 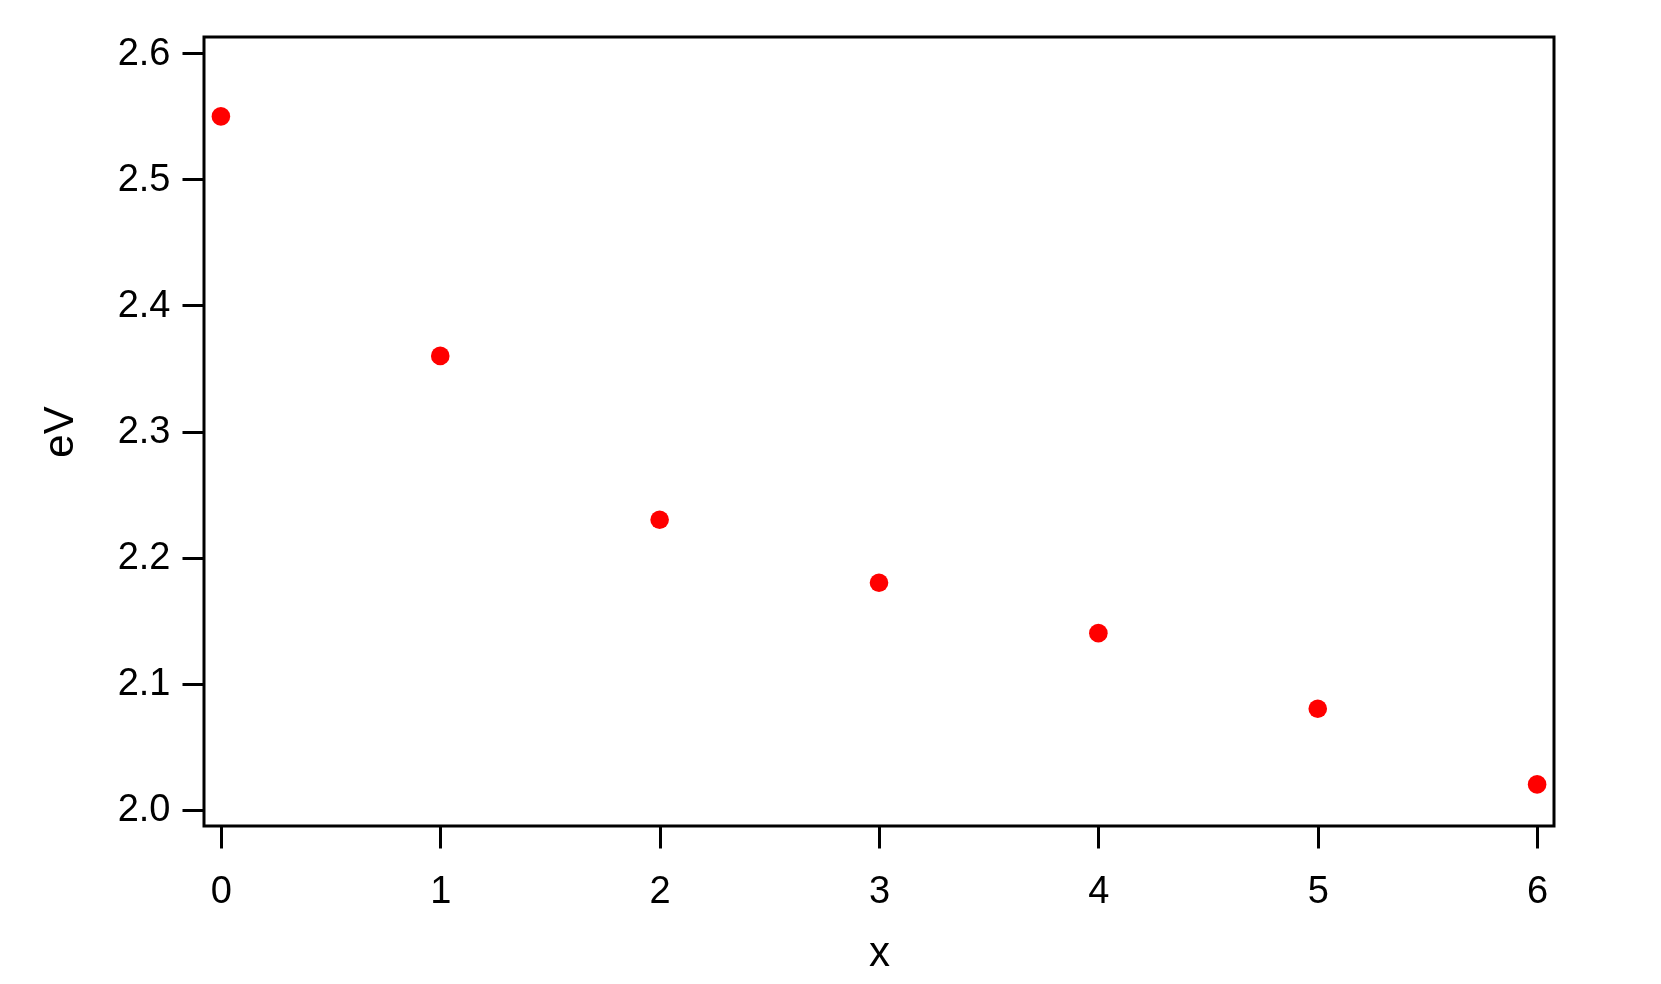 I want to click on y-axis-title: eV, so click(x=58, y=432).